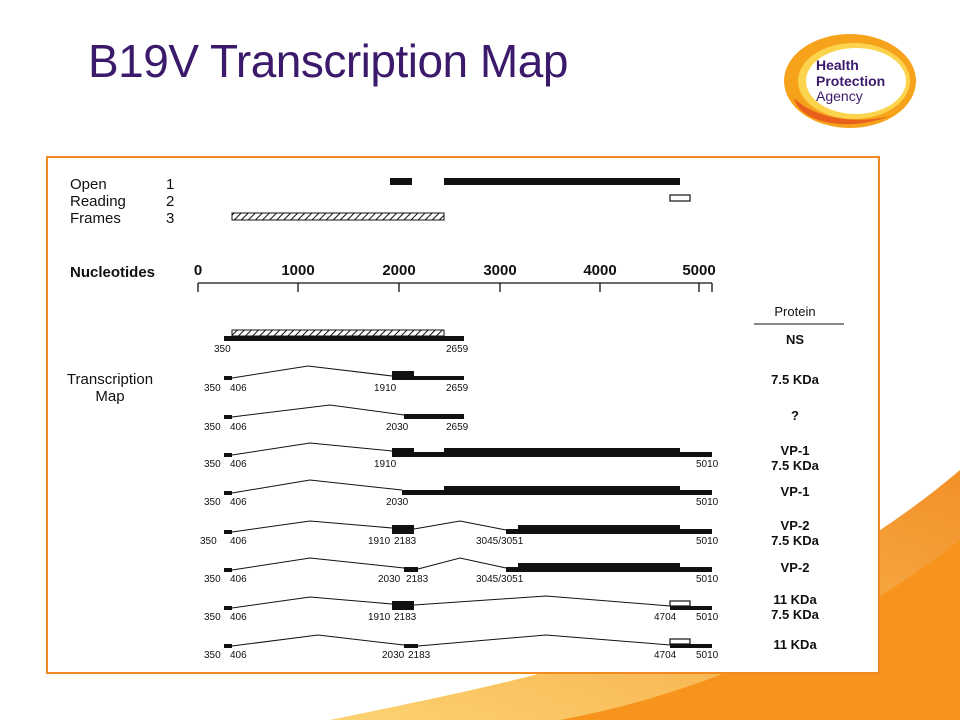 This screenshot has height=720, width=960. What do you see at coordinates (401, 181) in the screenshot?
I see `orf1-bar-short` at bounding box center [401, 181].